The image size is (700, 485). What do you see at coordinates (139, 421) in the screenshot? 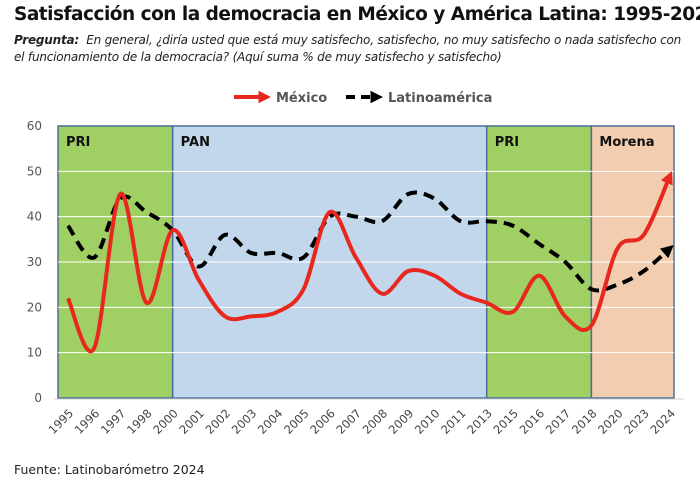
I see `x-tick-label: 1998` at bounding box center [139, 421].